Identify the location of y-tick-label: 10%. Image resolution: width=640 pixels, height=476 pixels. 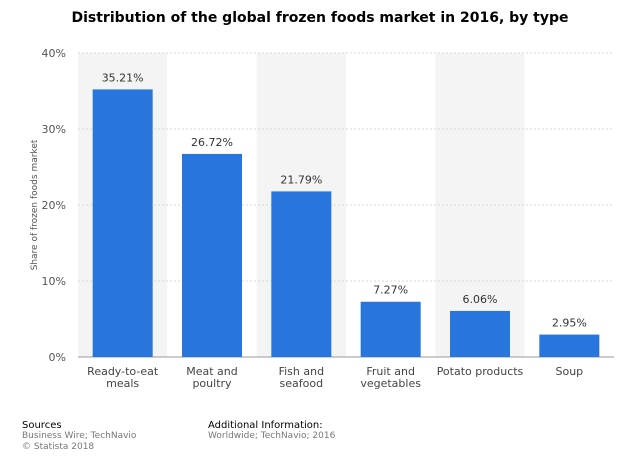
(54, 281).